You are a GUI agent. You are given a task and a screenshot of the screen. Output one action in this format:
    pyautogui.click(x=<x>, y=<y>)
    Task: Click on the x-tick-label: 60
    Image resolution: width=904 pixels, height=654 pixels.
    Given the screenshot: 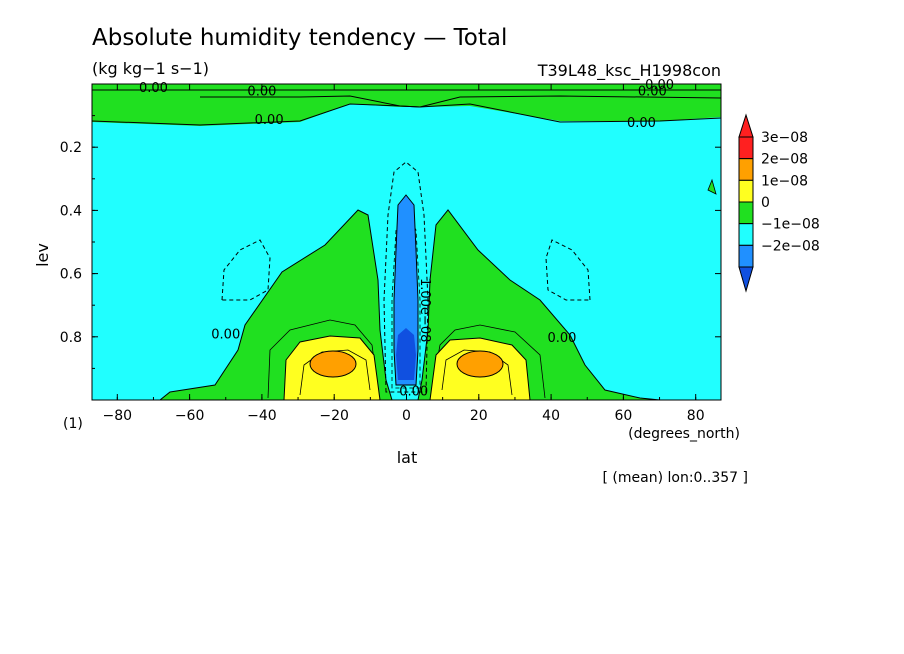 What is the action you would take?
    pyautogui.click(x=623, y=416)
    